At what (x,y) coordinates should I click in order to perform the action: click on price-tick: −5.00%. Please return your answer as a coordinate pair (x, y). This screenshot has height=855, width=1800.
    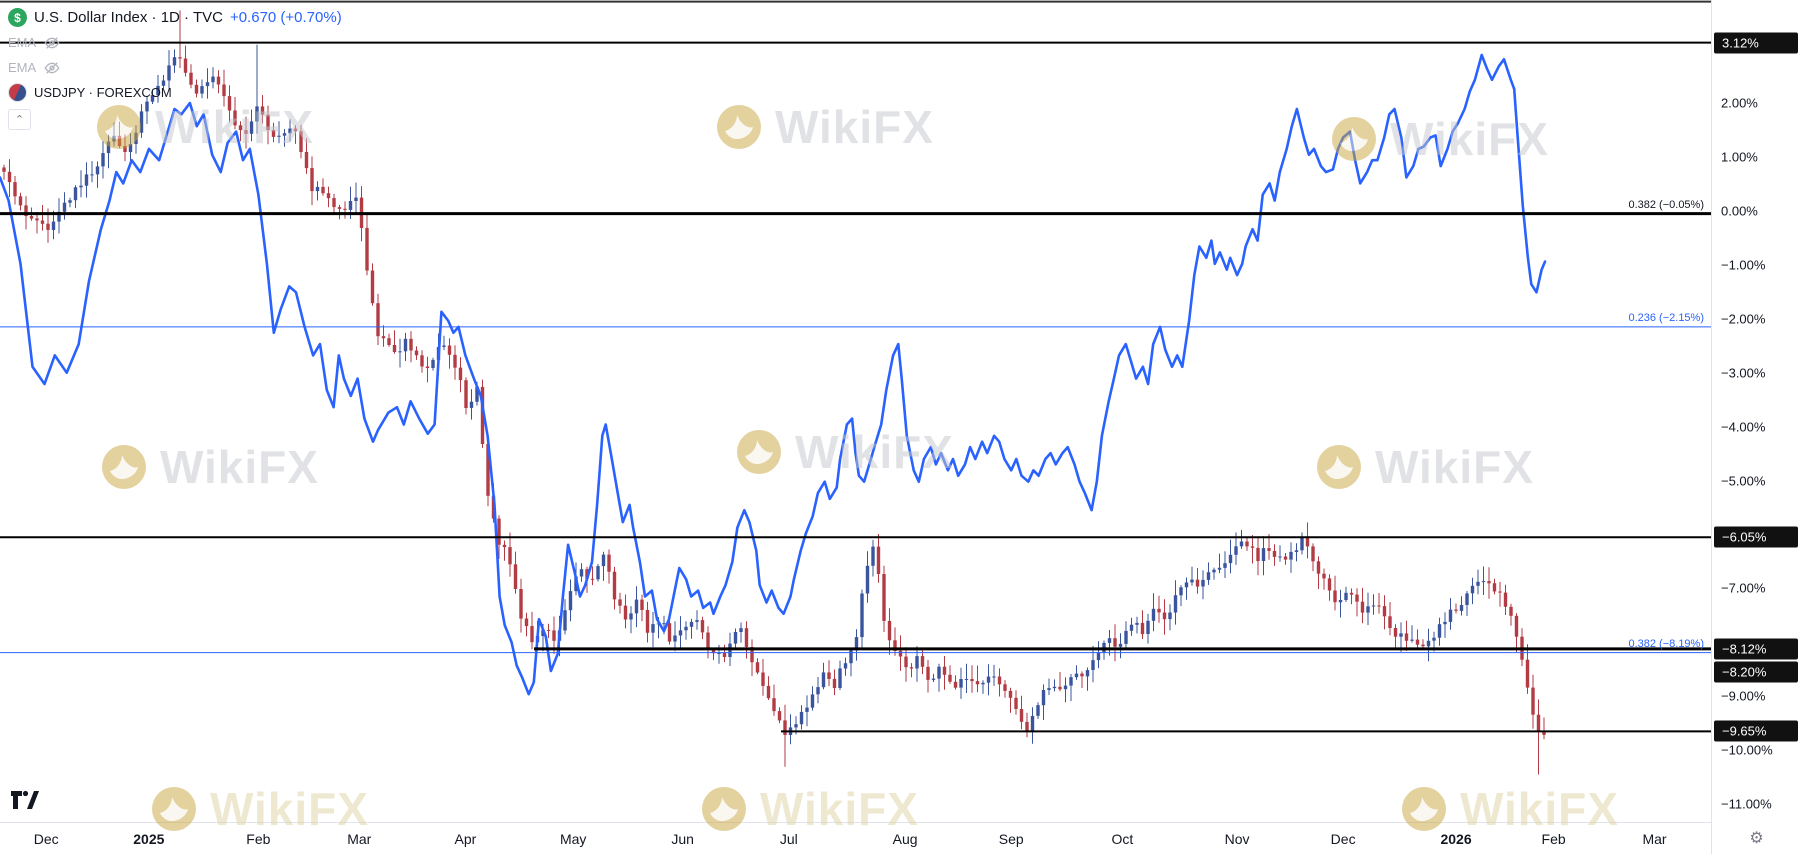
    Looking at the image, I should click on (1743, 481).